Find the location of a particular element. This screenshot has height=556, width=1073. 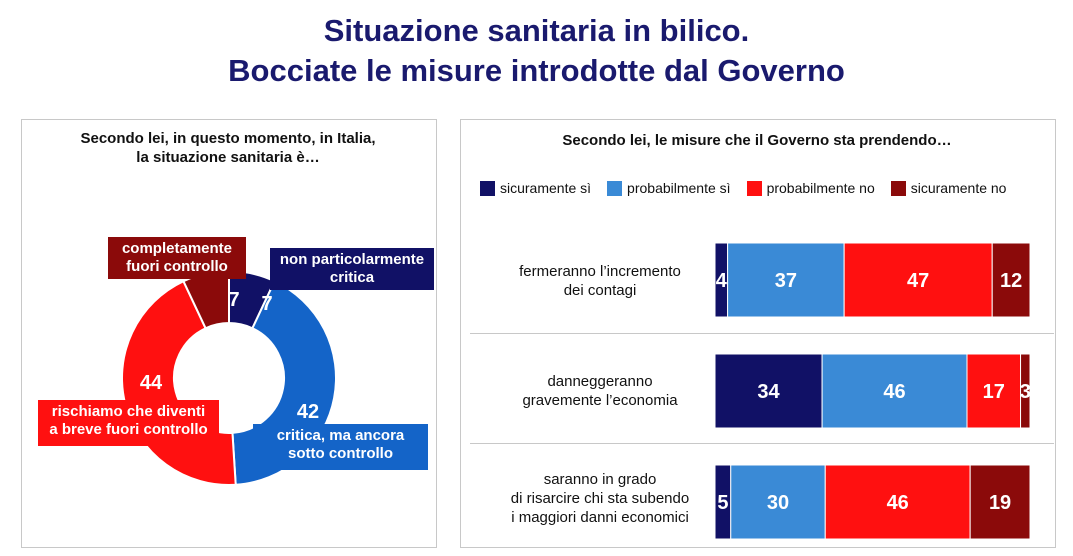

row-label-line: i maggiori danni economici is located at coordinates (600, 517).